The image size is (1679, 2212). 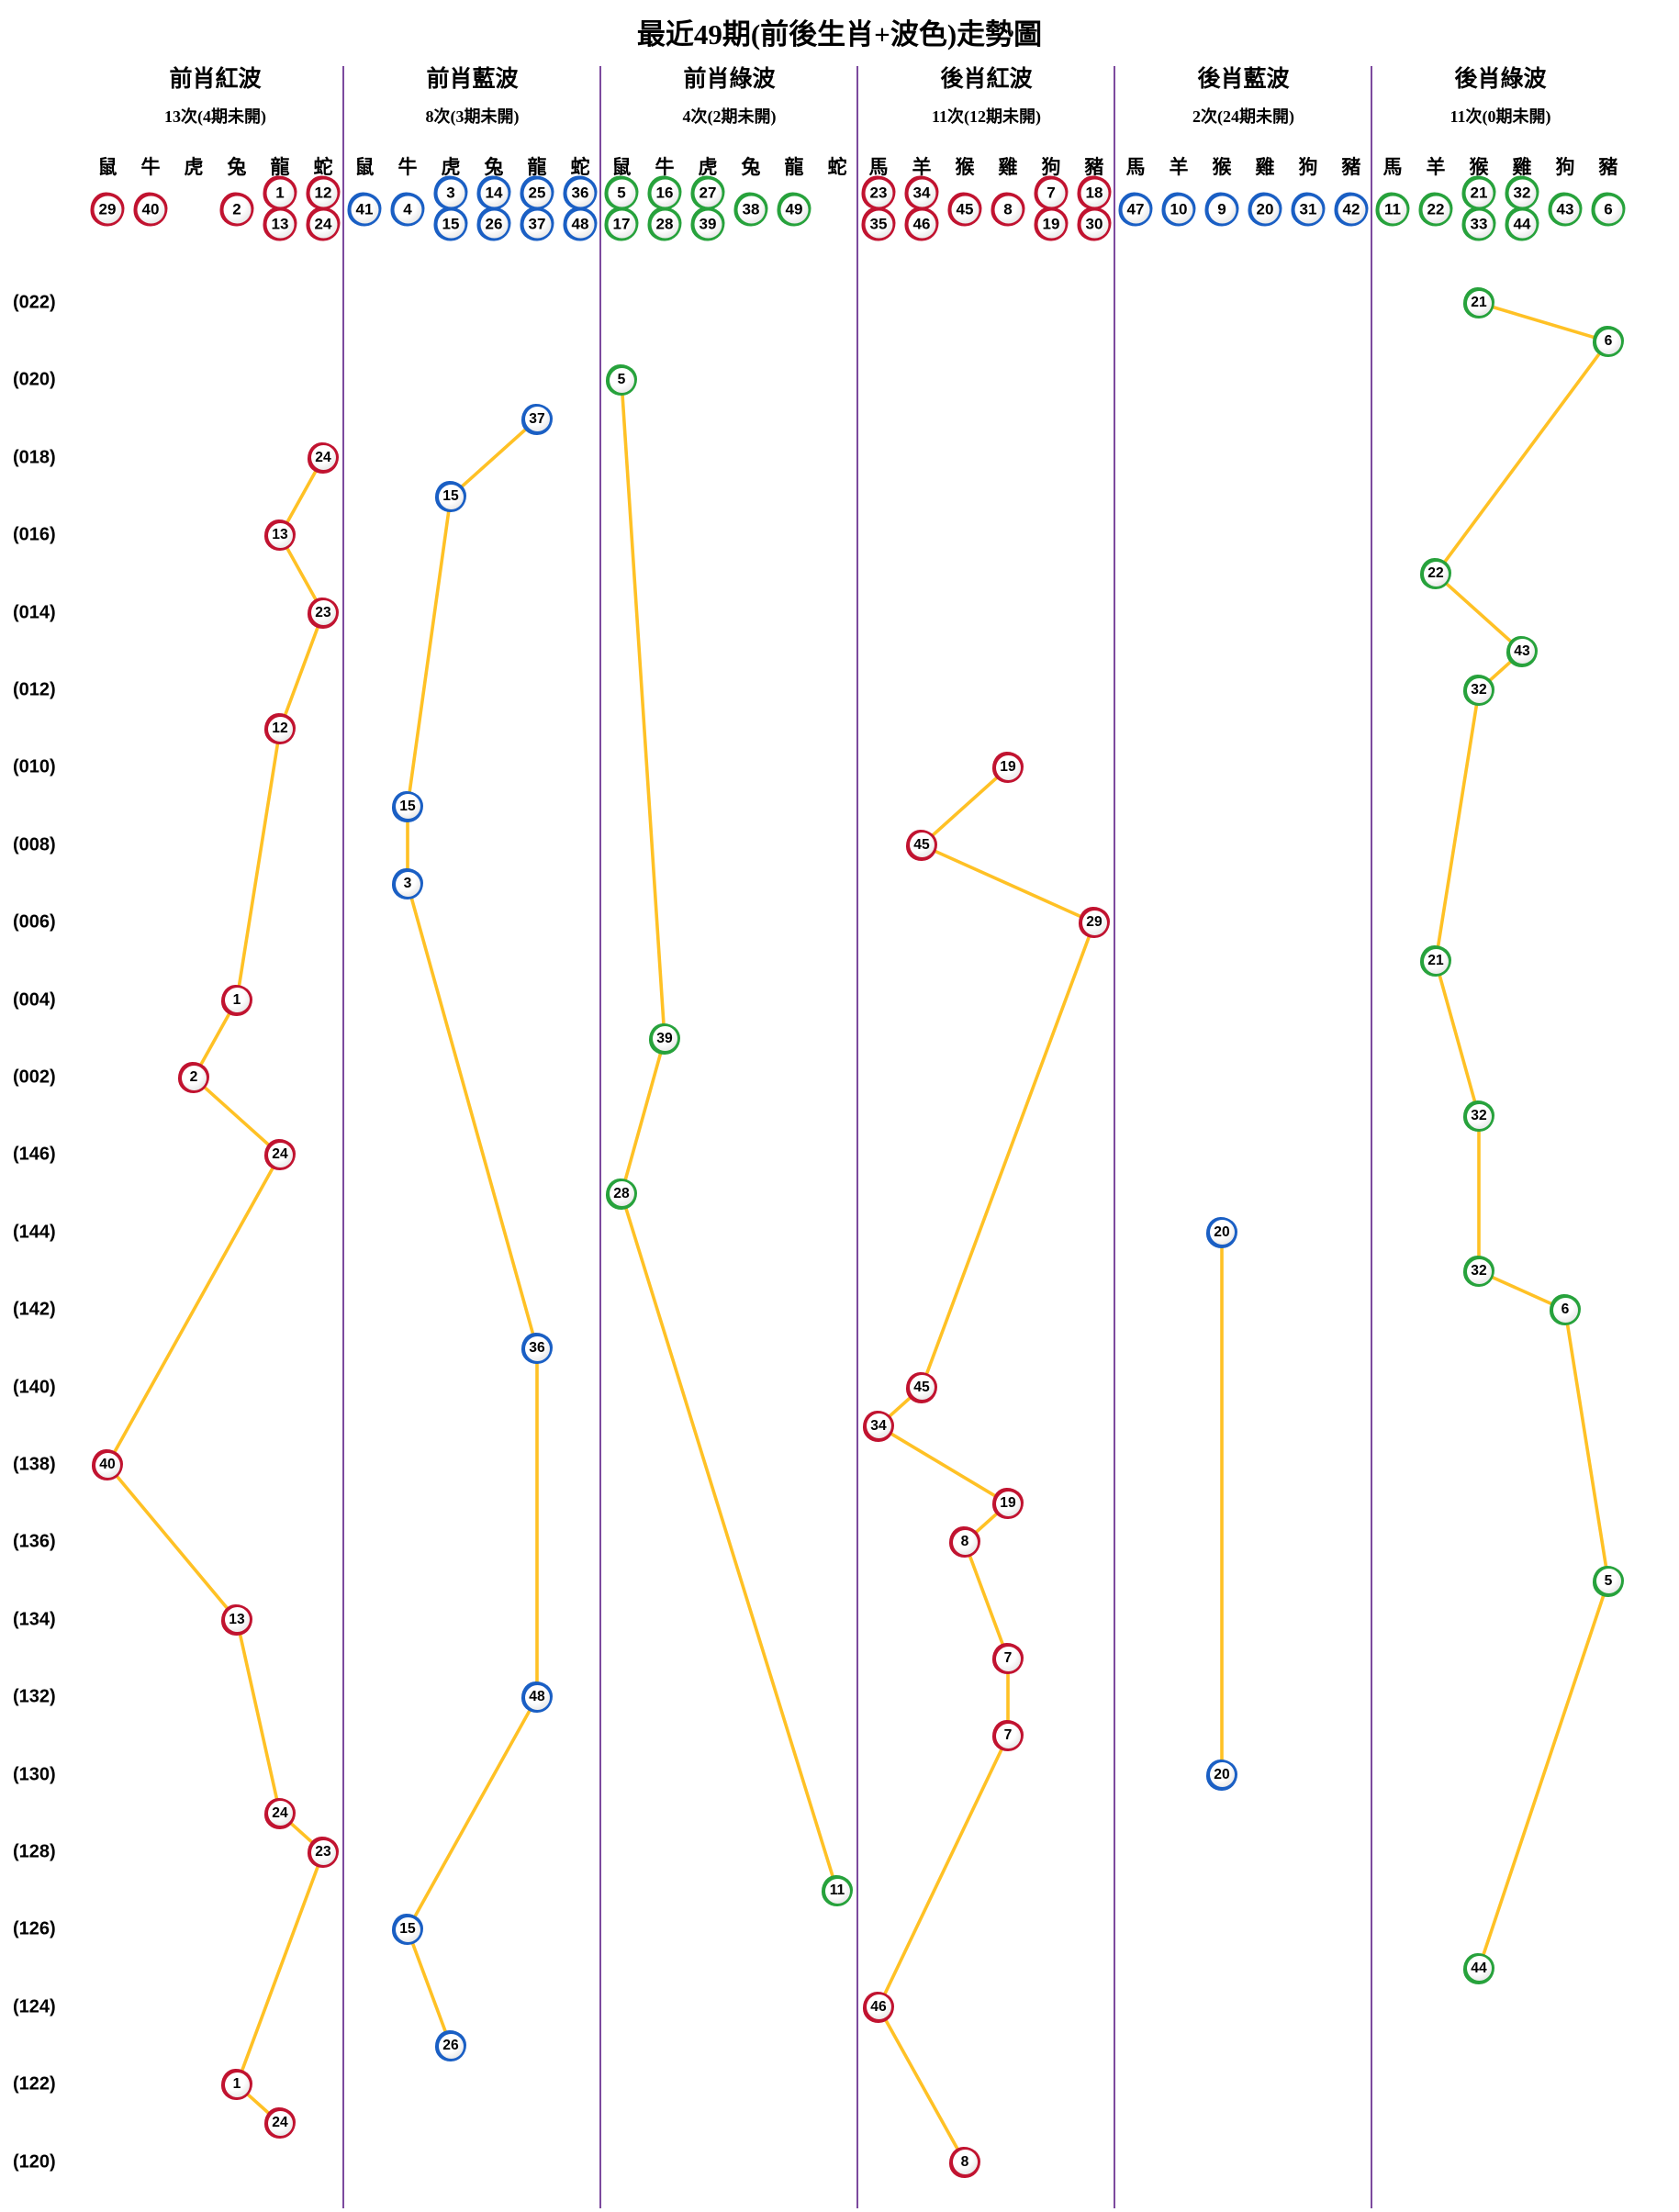 I want to click on panel-title: 後肖藍波, so click(x=1243, y=79).